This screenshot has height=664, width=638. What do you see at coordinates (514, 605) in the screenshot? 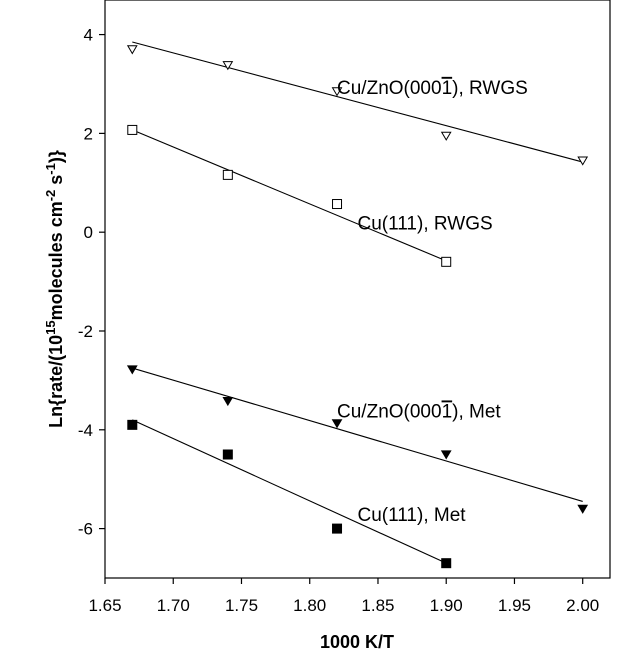
I see `x-tick-label: 1.95` at bounding box center [514, 605].